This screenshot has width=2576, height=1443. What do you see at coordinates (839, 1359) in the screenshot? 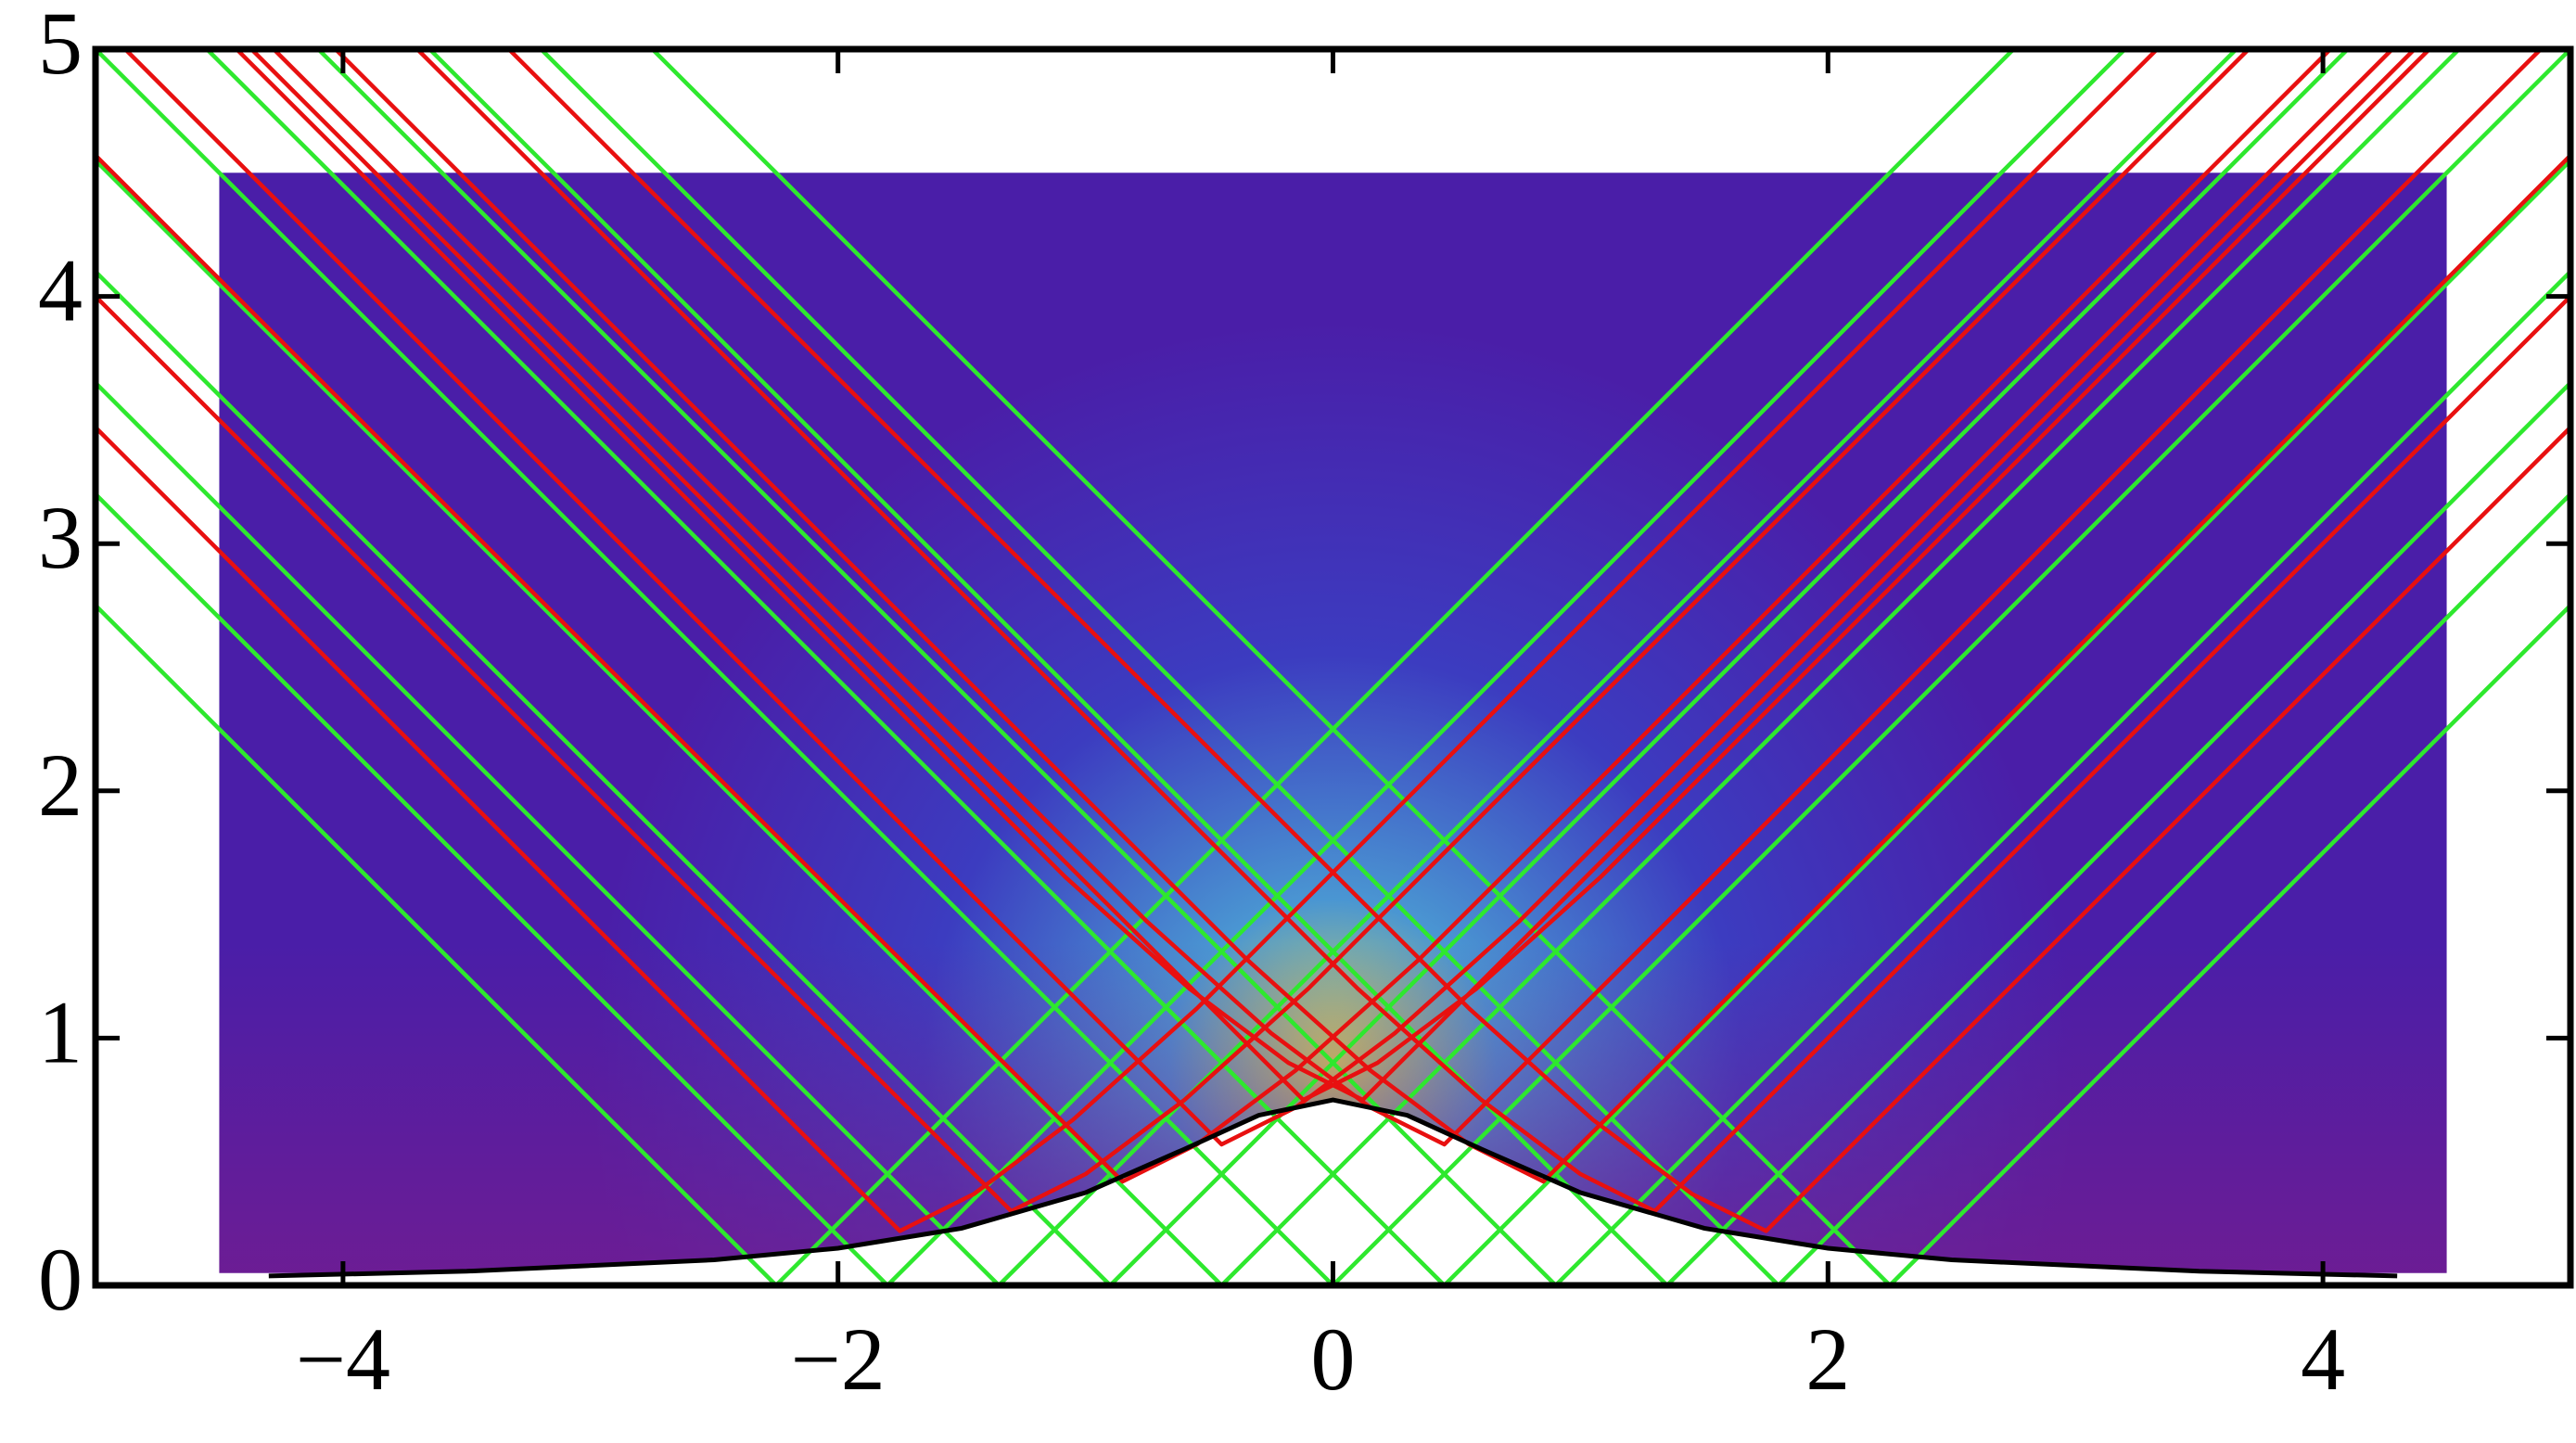
I see `x-tick-label: −2` at bounding box center [839, 1359].